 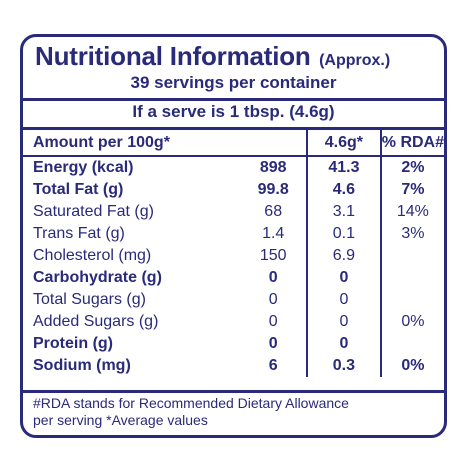 I want to click on nutrient-label: Cholesterol (mg), so click(x=92, y=255).